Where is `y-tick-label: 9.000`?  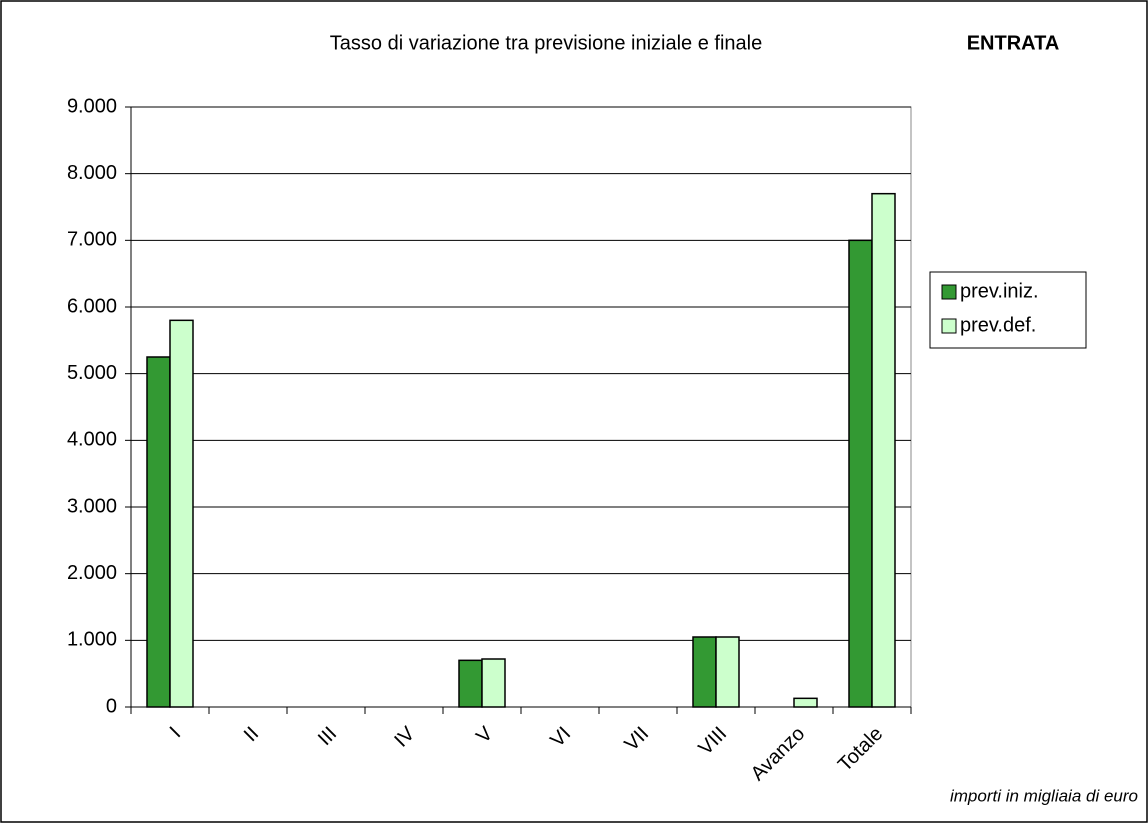 y-tick-label: 9.000 is located at coordinates (92, 106).